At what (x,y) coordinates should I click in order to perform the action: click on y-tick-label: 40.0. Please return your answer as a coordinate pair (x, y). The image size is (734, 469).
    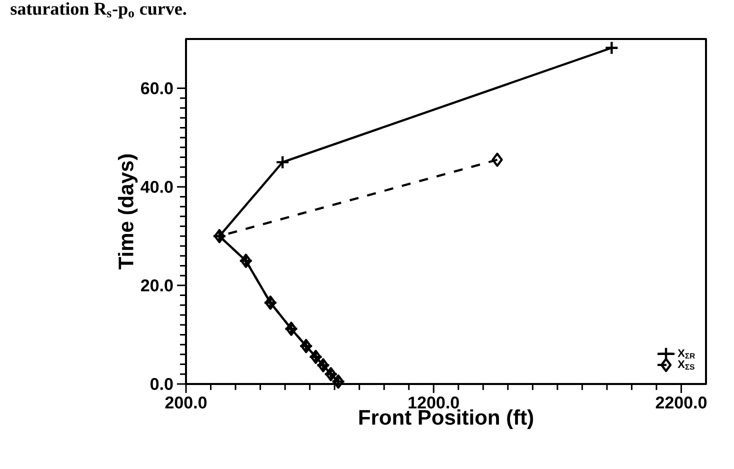
    Looking at the image, I should click on (156, 186).